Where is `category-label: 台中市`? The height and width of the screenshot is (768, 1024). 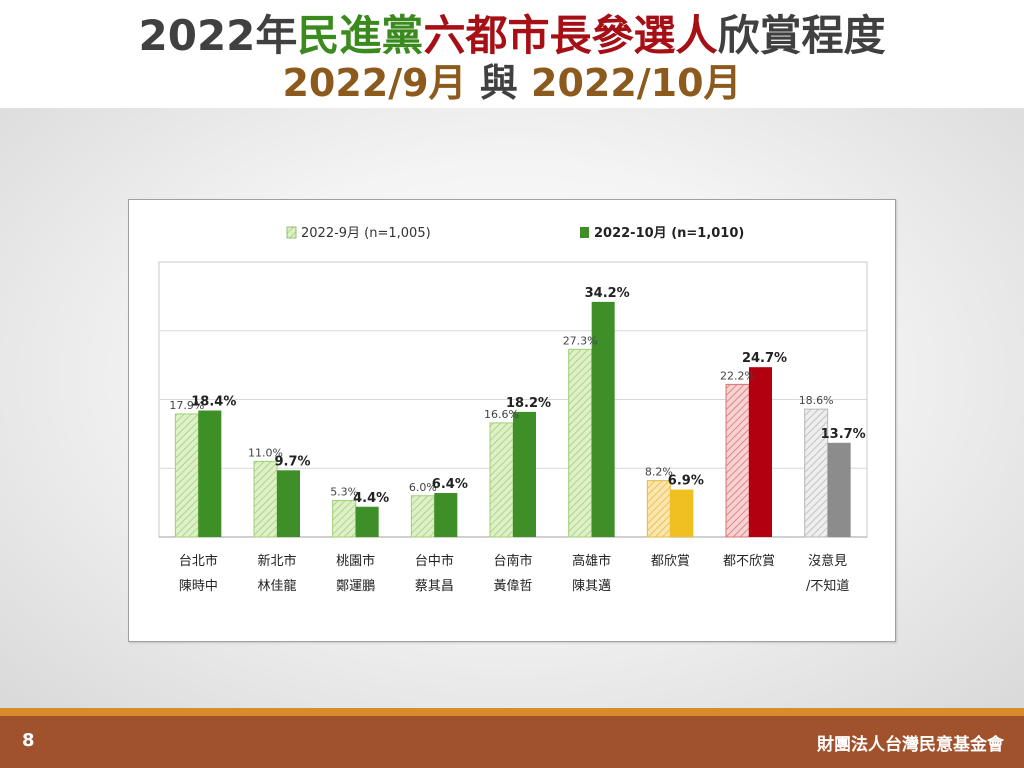 category-label: 台中市 is located at coordinates (434, 561).